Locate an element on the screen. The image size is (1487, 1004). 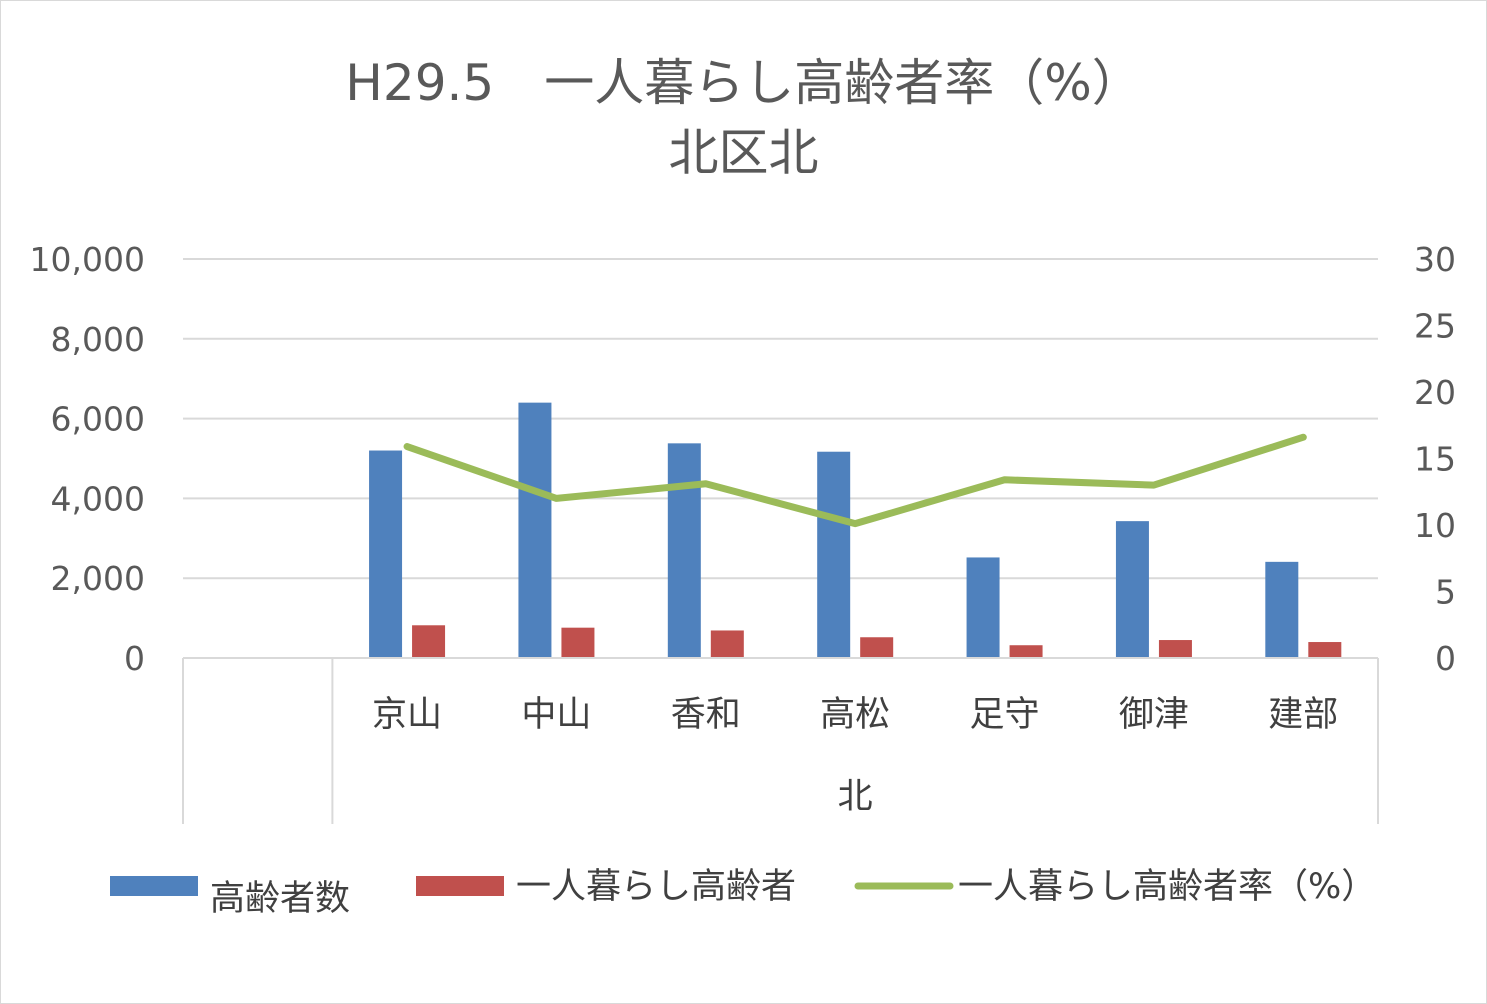
series-line is located at coordinates (855, 480).